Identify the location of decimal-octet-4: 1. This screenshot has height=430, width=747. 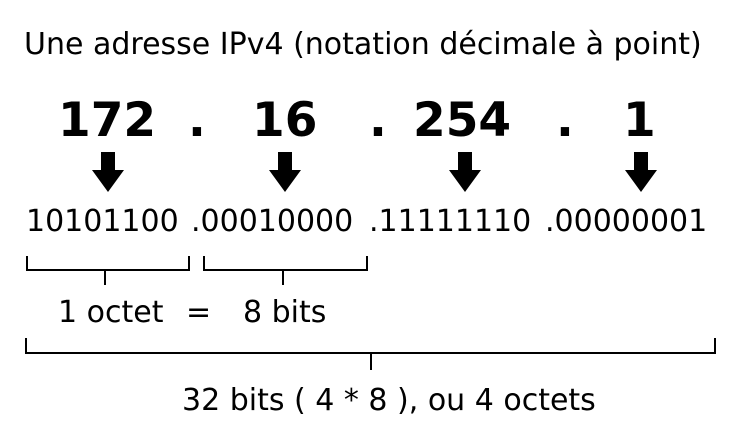
(639, 120).